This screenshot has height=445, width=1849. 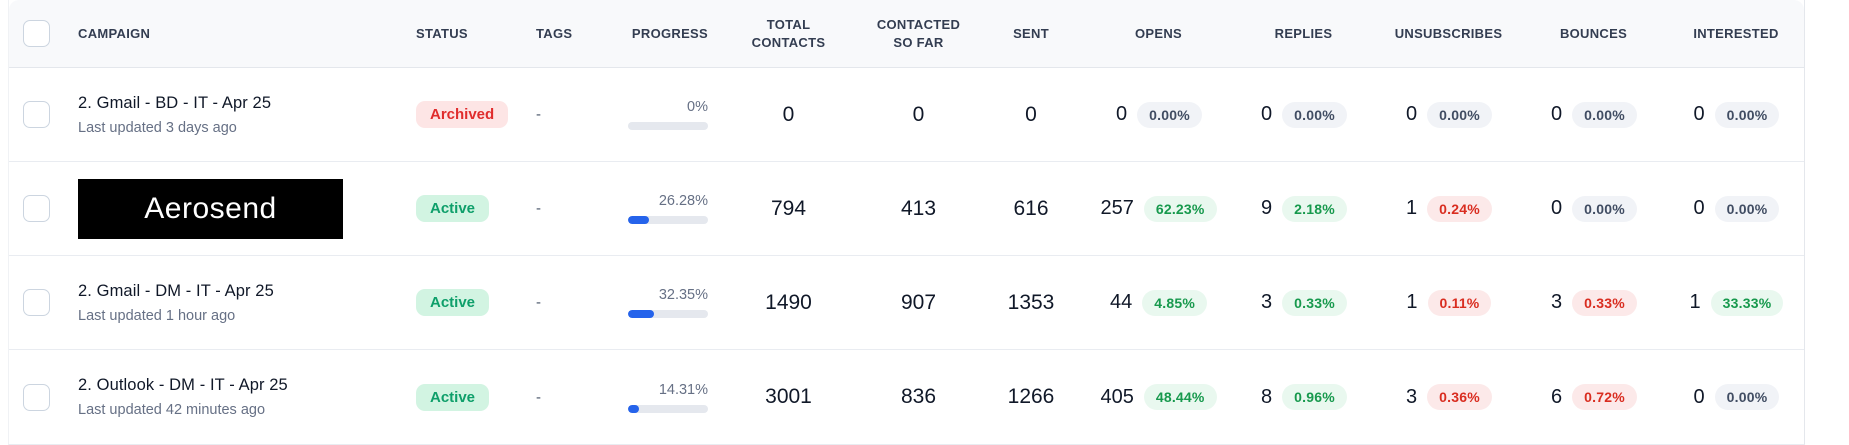 What do you see at coordinates (1158, 114) in the screenshot?
I see `opens-cell: 0 0.00%` at bounding box center [1158, 114].